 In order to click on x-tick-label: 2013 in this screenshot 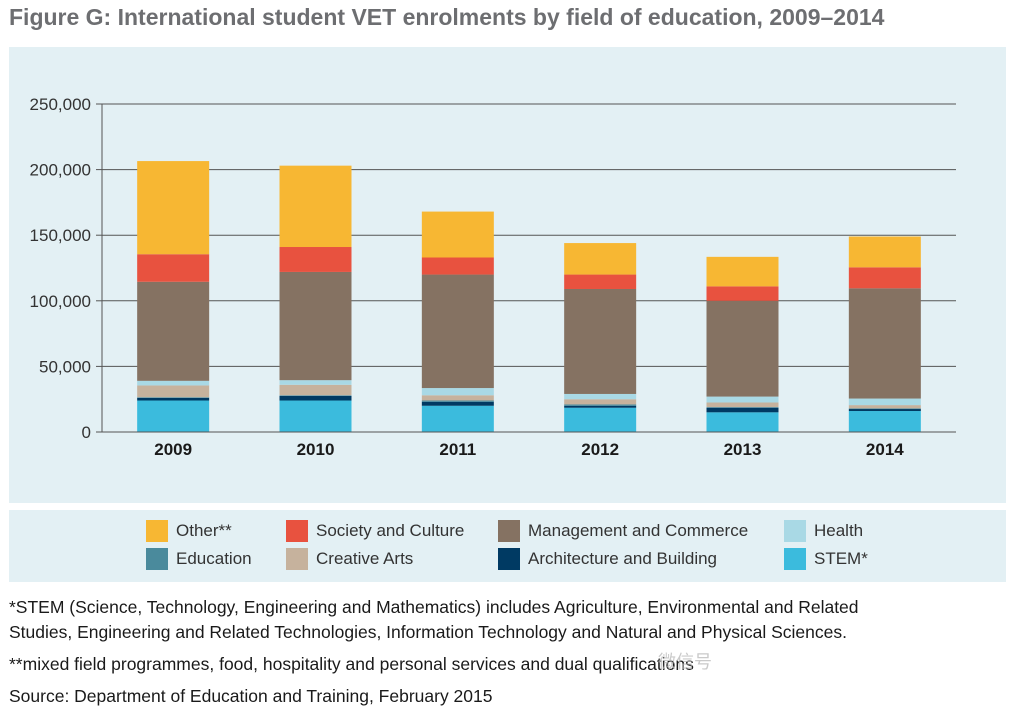, I will do `click(743, 449)`.